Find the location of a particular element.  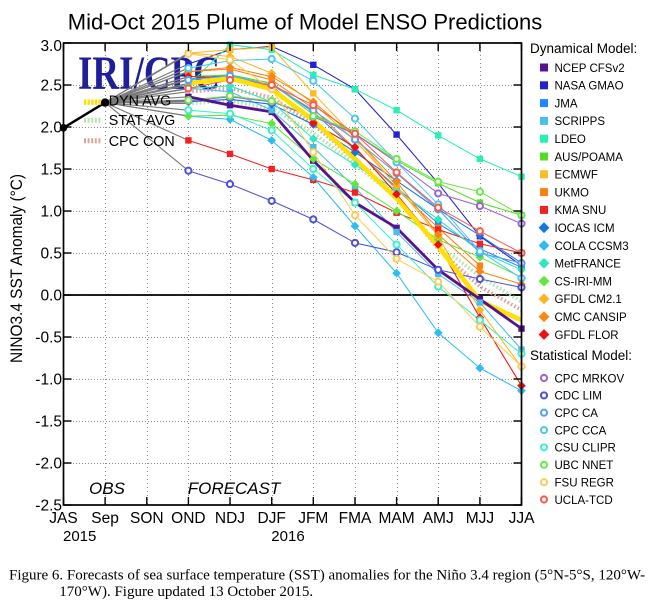

svg-text: -1.0 is located at coordinates (48, 380).